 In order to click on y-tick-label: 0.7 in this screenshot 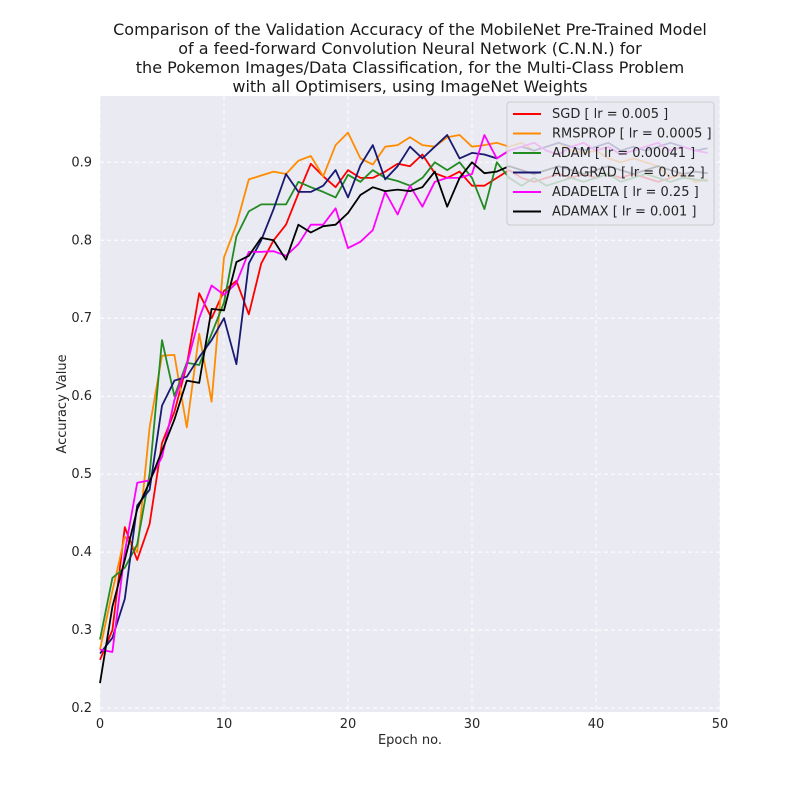, I will do `click(81, 318)`.